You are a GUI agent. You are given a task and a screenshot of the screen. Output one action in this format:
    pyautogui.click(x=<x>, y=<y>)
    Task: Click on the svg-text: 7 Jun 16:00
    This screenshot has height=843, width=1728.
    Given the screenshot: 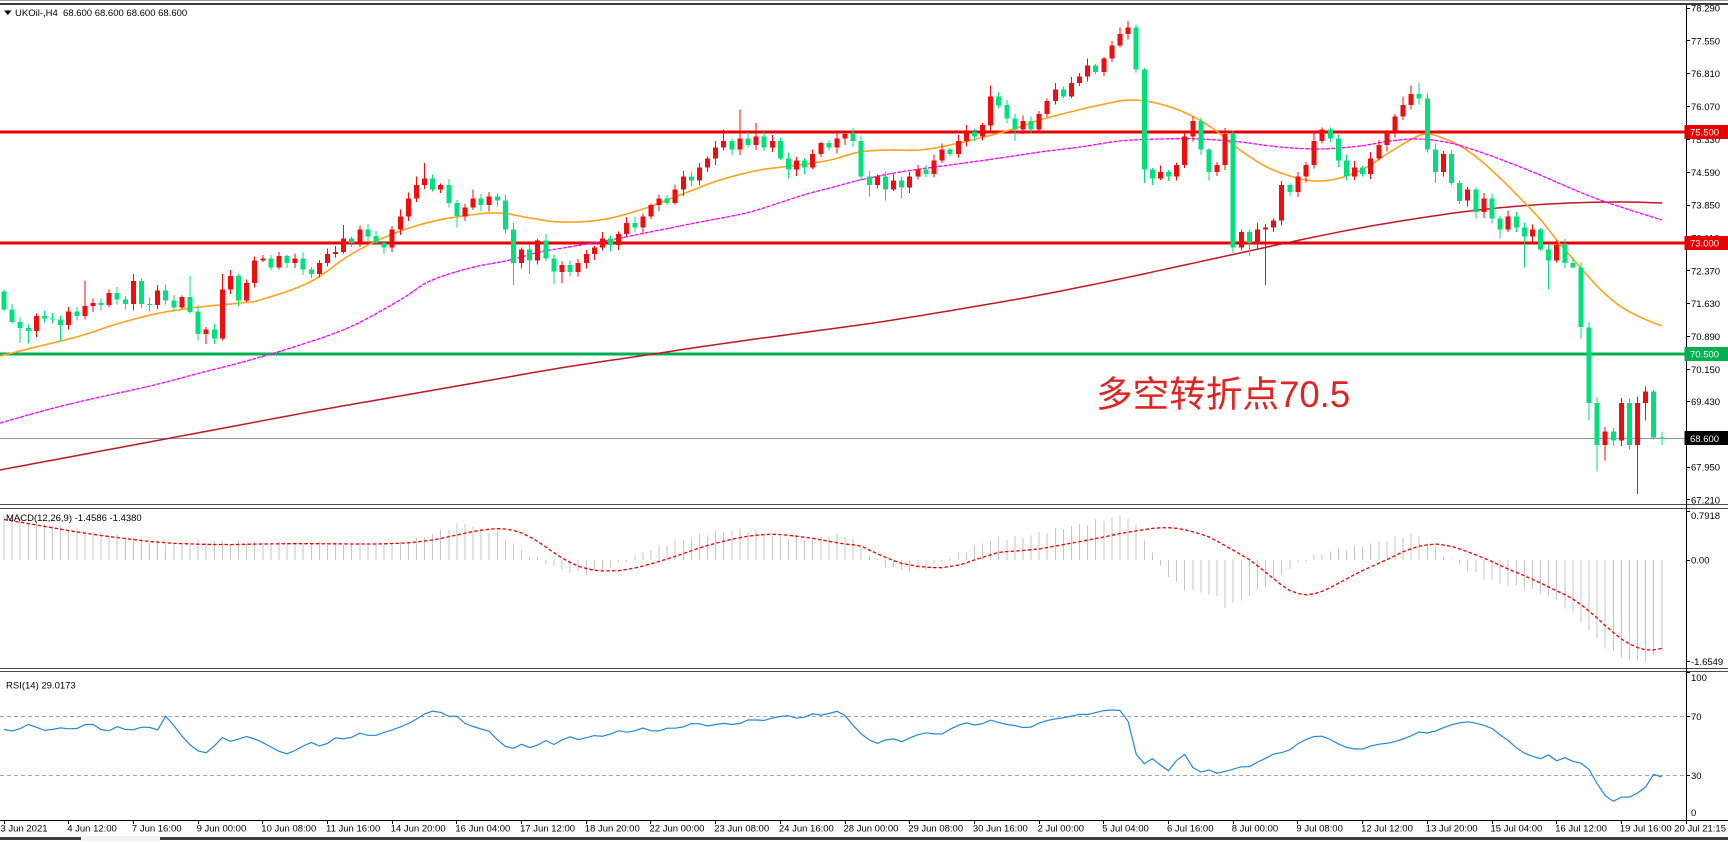 What is the action you would take?
    pyautogui.click(x=157, y=829)
    